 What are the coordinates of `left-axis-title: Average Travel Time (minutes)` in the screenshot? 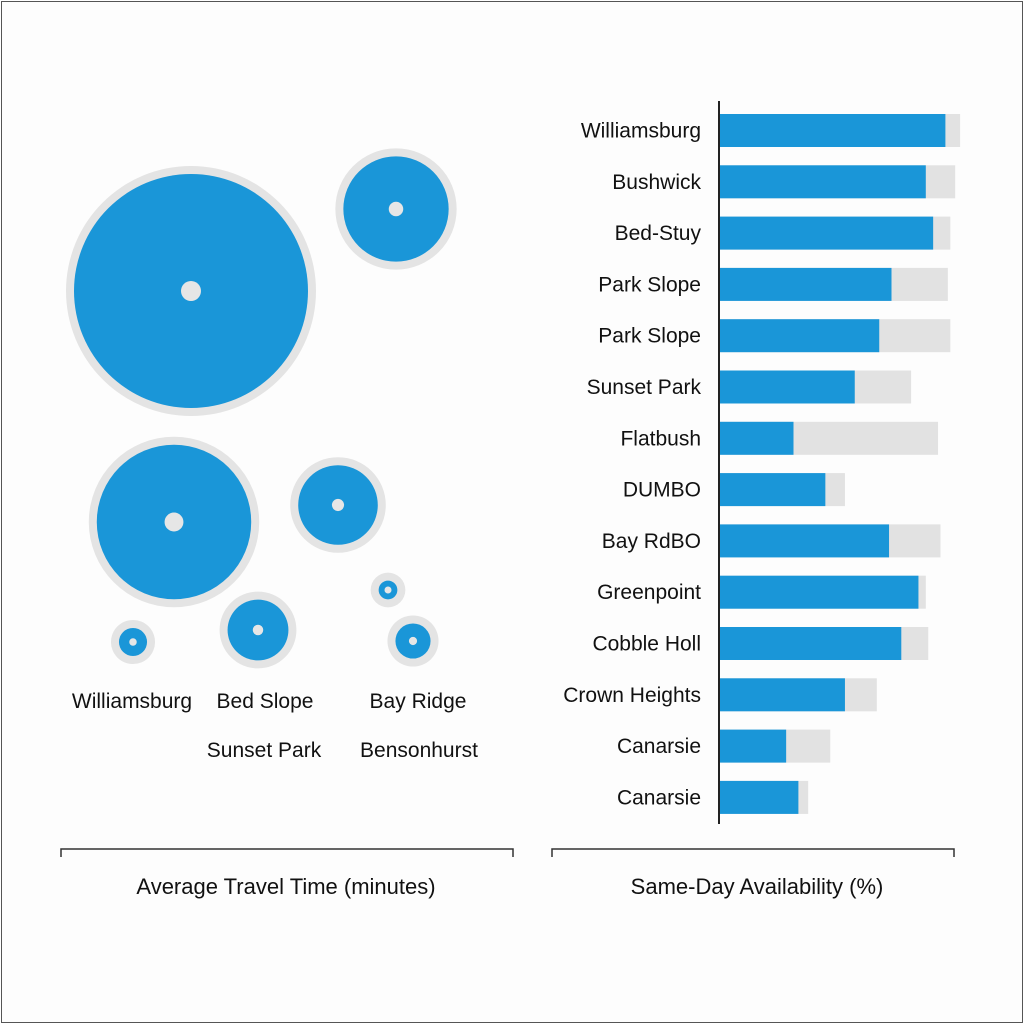 It's located at (285, 886).